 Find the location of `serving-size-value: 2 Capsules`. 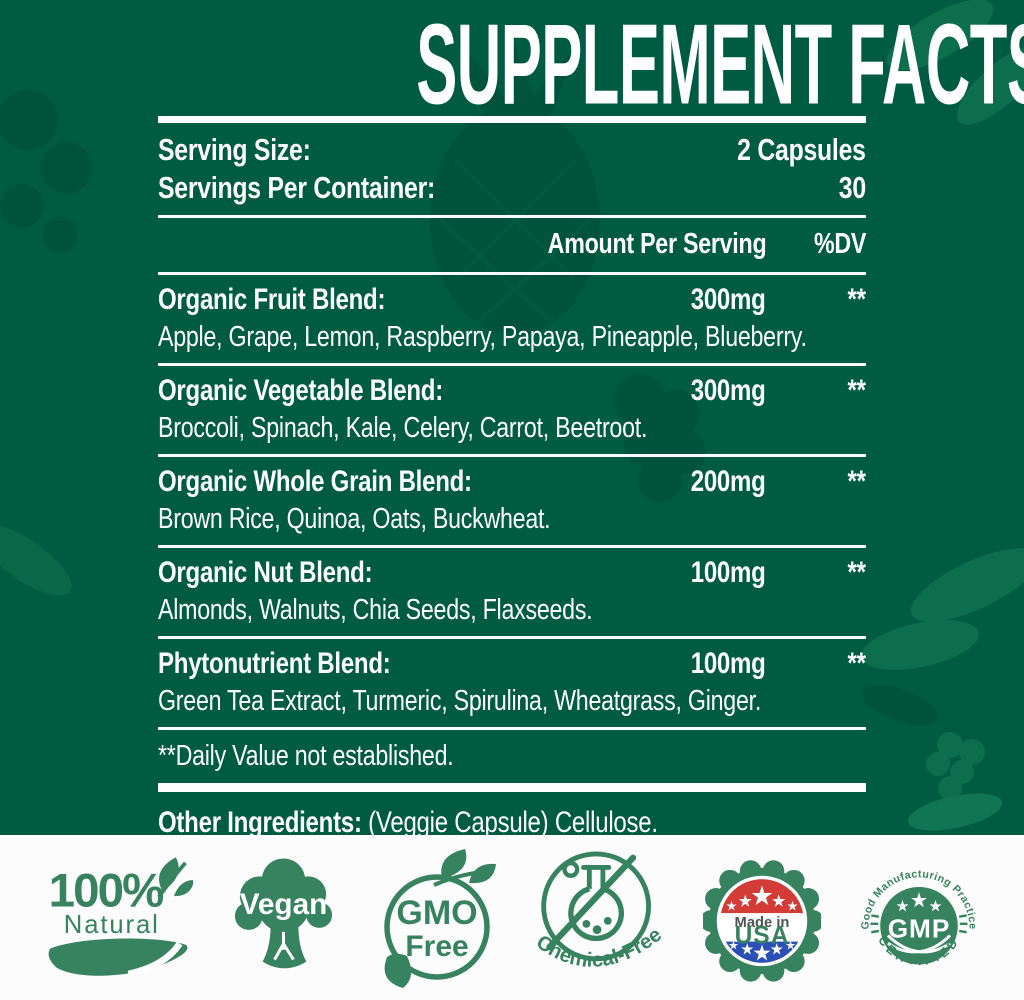

serving-size-value: 2 Capsules is located at coordinates (801, 149).